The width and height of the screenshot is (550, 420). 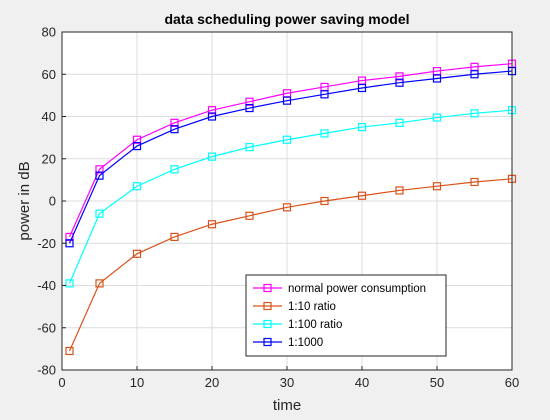 What do you see at coordinates (49, 74) in the screenshot?
I see `y-tick-label: 60` at bounding box center [49, 74].